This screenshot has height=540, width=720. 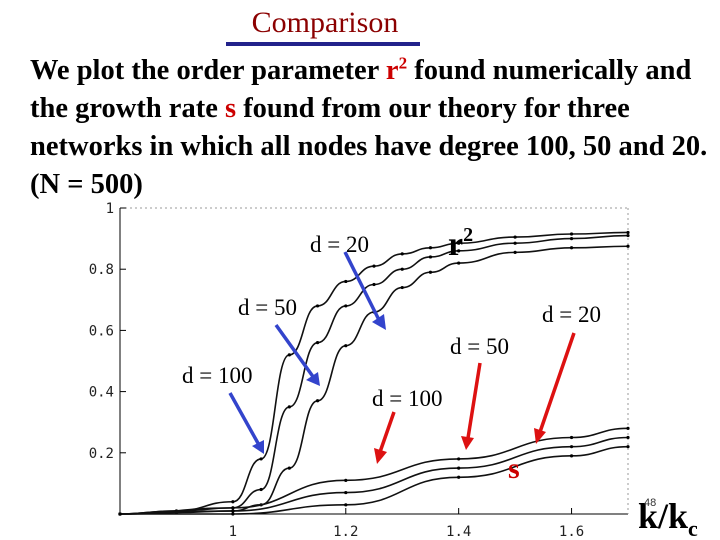 I want to click on label-s-d100: d = 100, so click(x=407, y=398).